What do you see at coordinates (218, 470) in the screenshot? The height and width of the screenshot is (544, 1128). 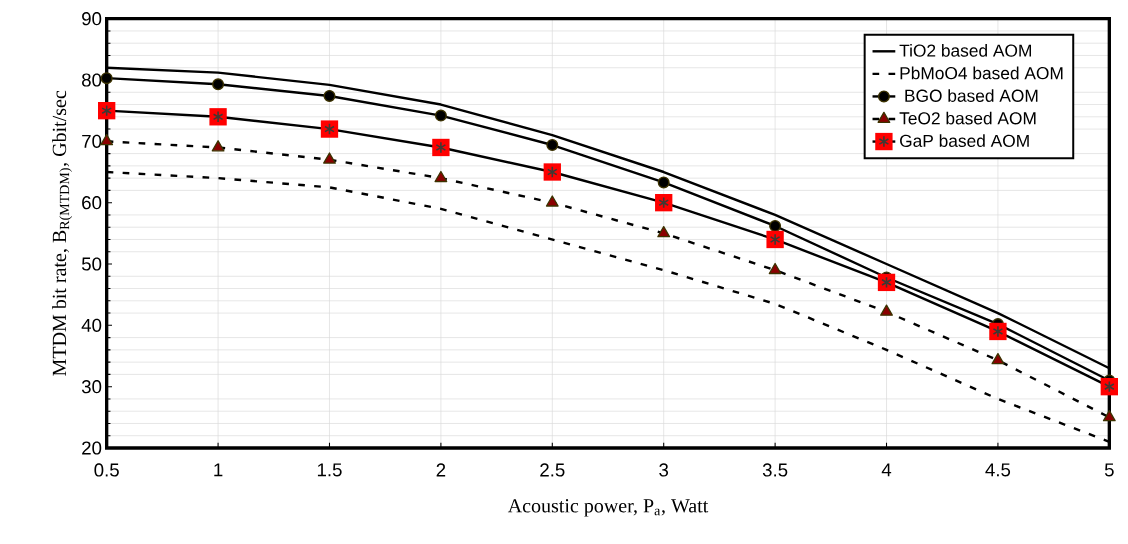 I see `x-tick-label: 1` at bounding box center [218, 470].